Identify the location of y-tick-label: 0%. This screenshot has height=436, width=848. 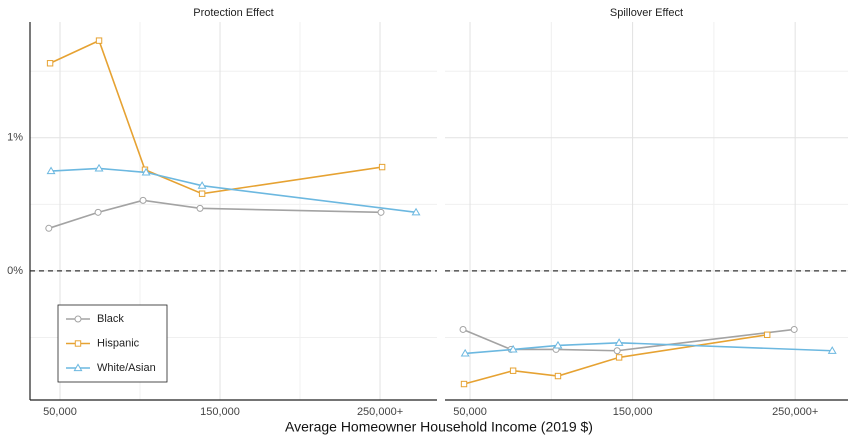
(15, 271).